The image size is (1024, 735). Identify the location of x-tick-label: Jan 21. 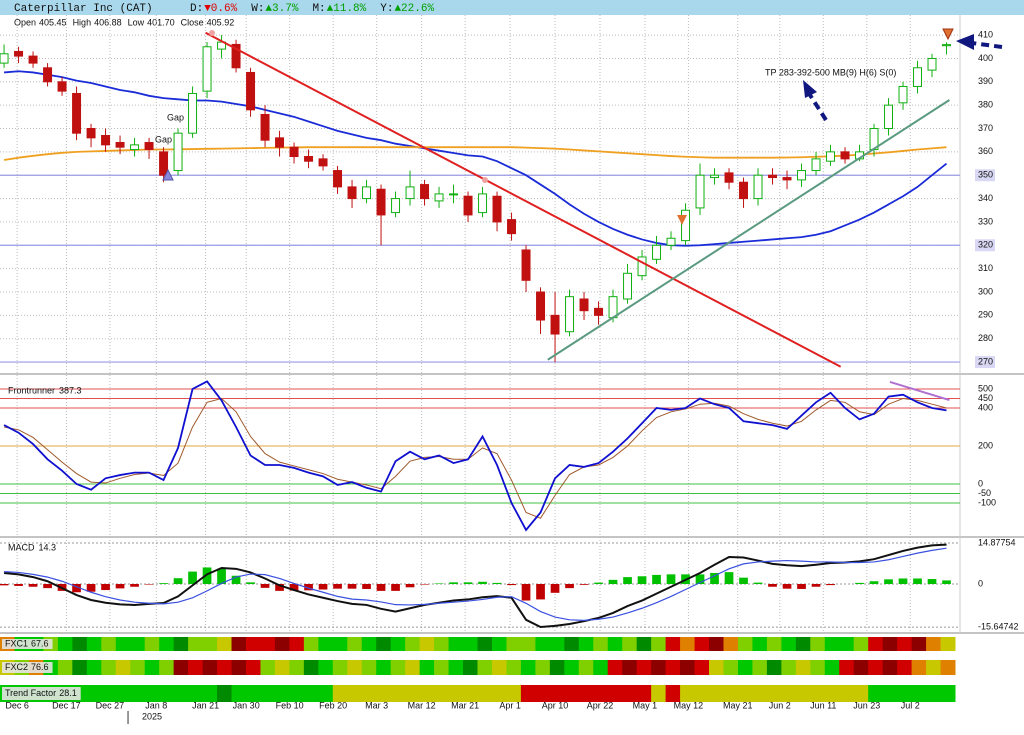
(205, 705).